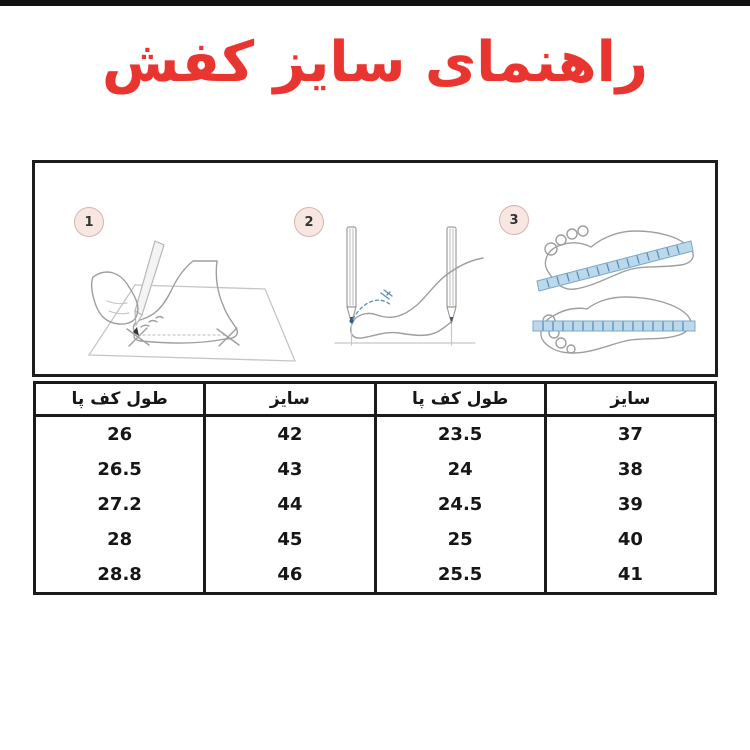 This screenshot has height=750, width=750. What do you see at coordinates (290, 575) in the screenshot?
I see `size-cell: 46` at bounding box center [290, 575].